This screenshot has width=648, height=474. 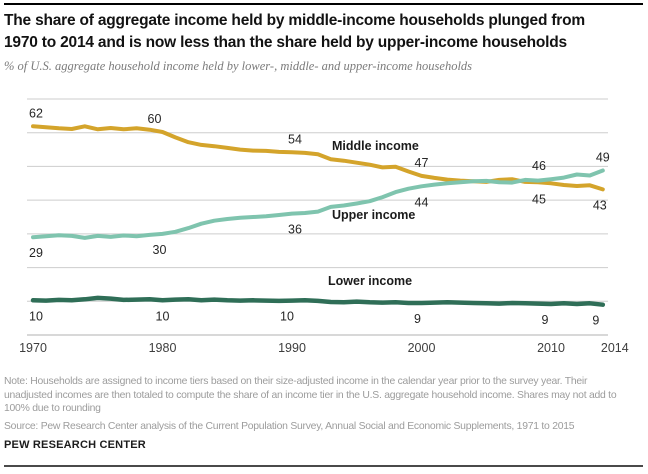 I want to click on data-label: 54, so click(x=295, y=139).